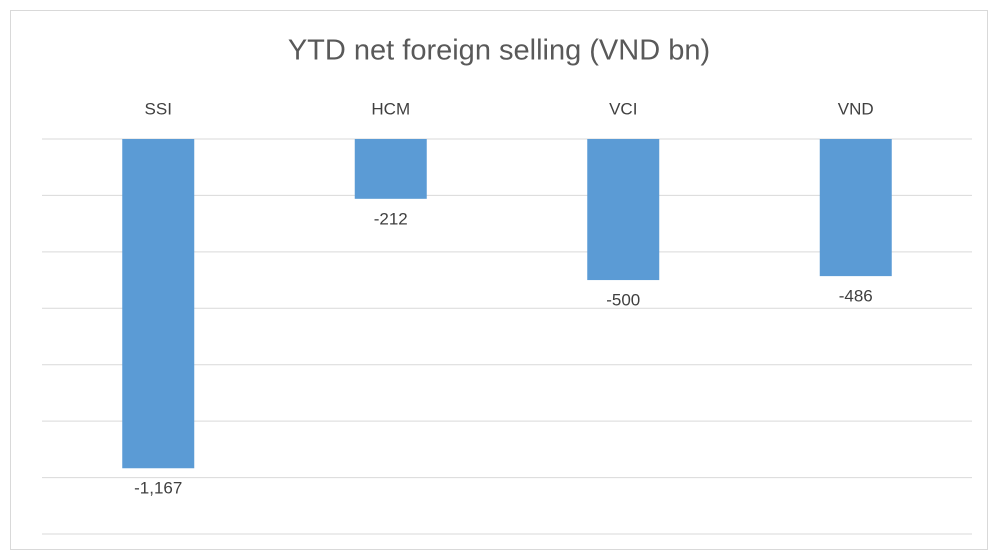 Image resolution: width=998 pixels, height=560 pixels. Describe the element at coordinates (390, 108) in the screenshot. I see `x-tick-label: HCM` at that location.